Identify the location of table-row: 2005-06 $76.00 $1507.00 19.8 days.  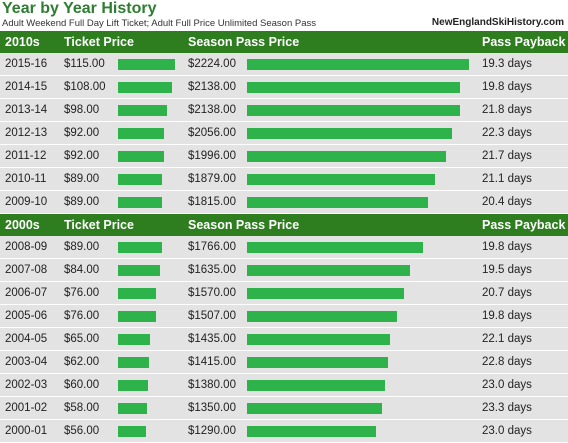
(284, 316).